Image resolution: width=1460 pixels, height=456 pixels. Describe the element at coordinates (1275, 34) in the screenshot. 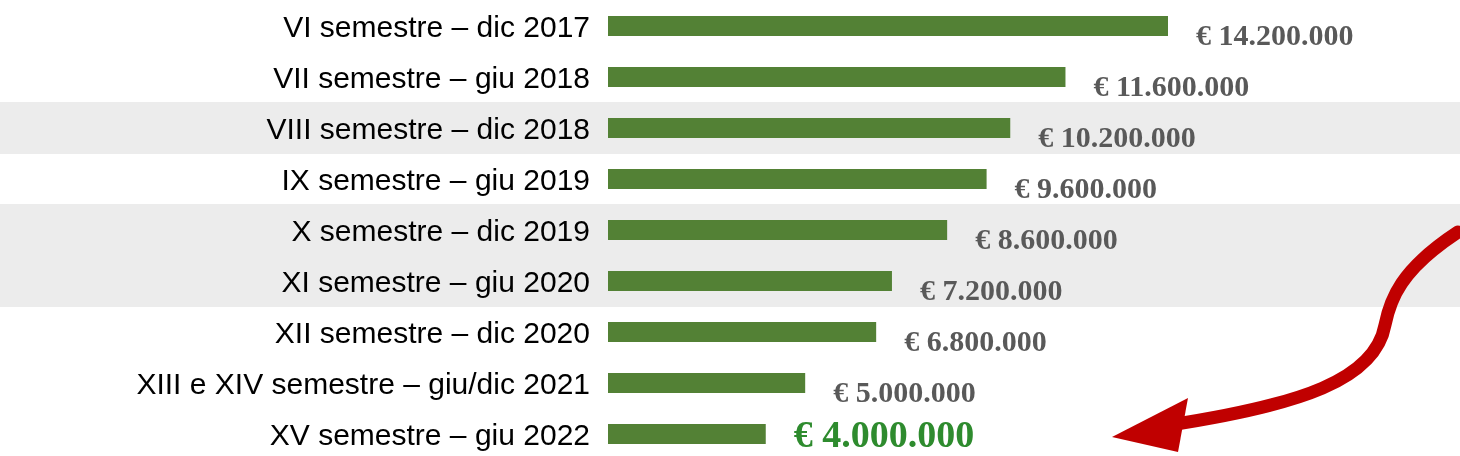

I see `data-label: € 14.200.000` at that location.